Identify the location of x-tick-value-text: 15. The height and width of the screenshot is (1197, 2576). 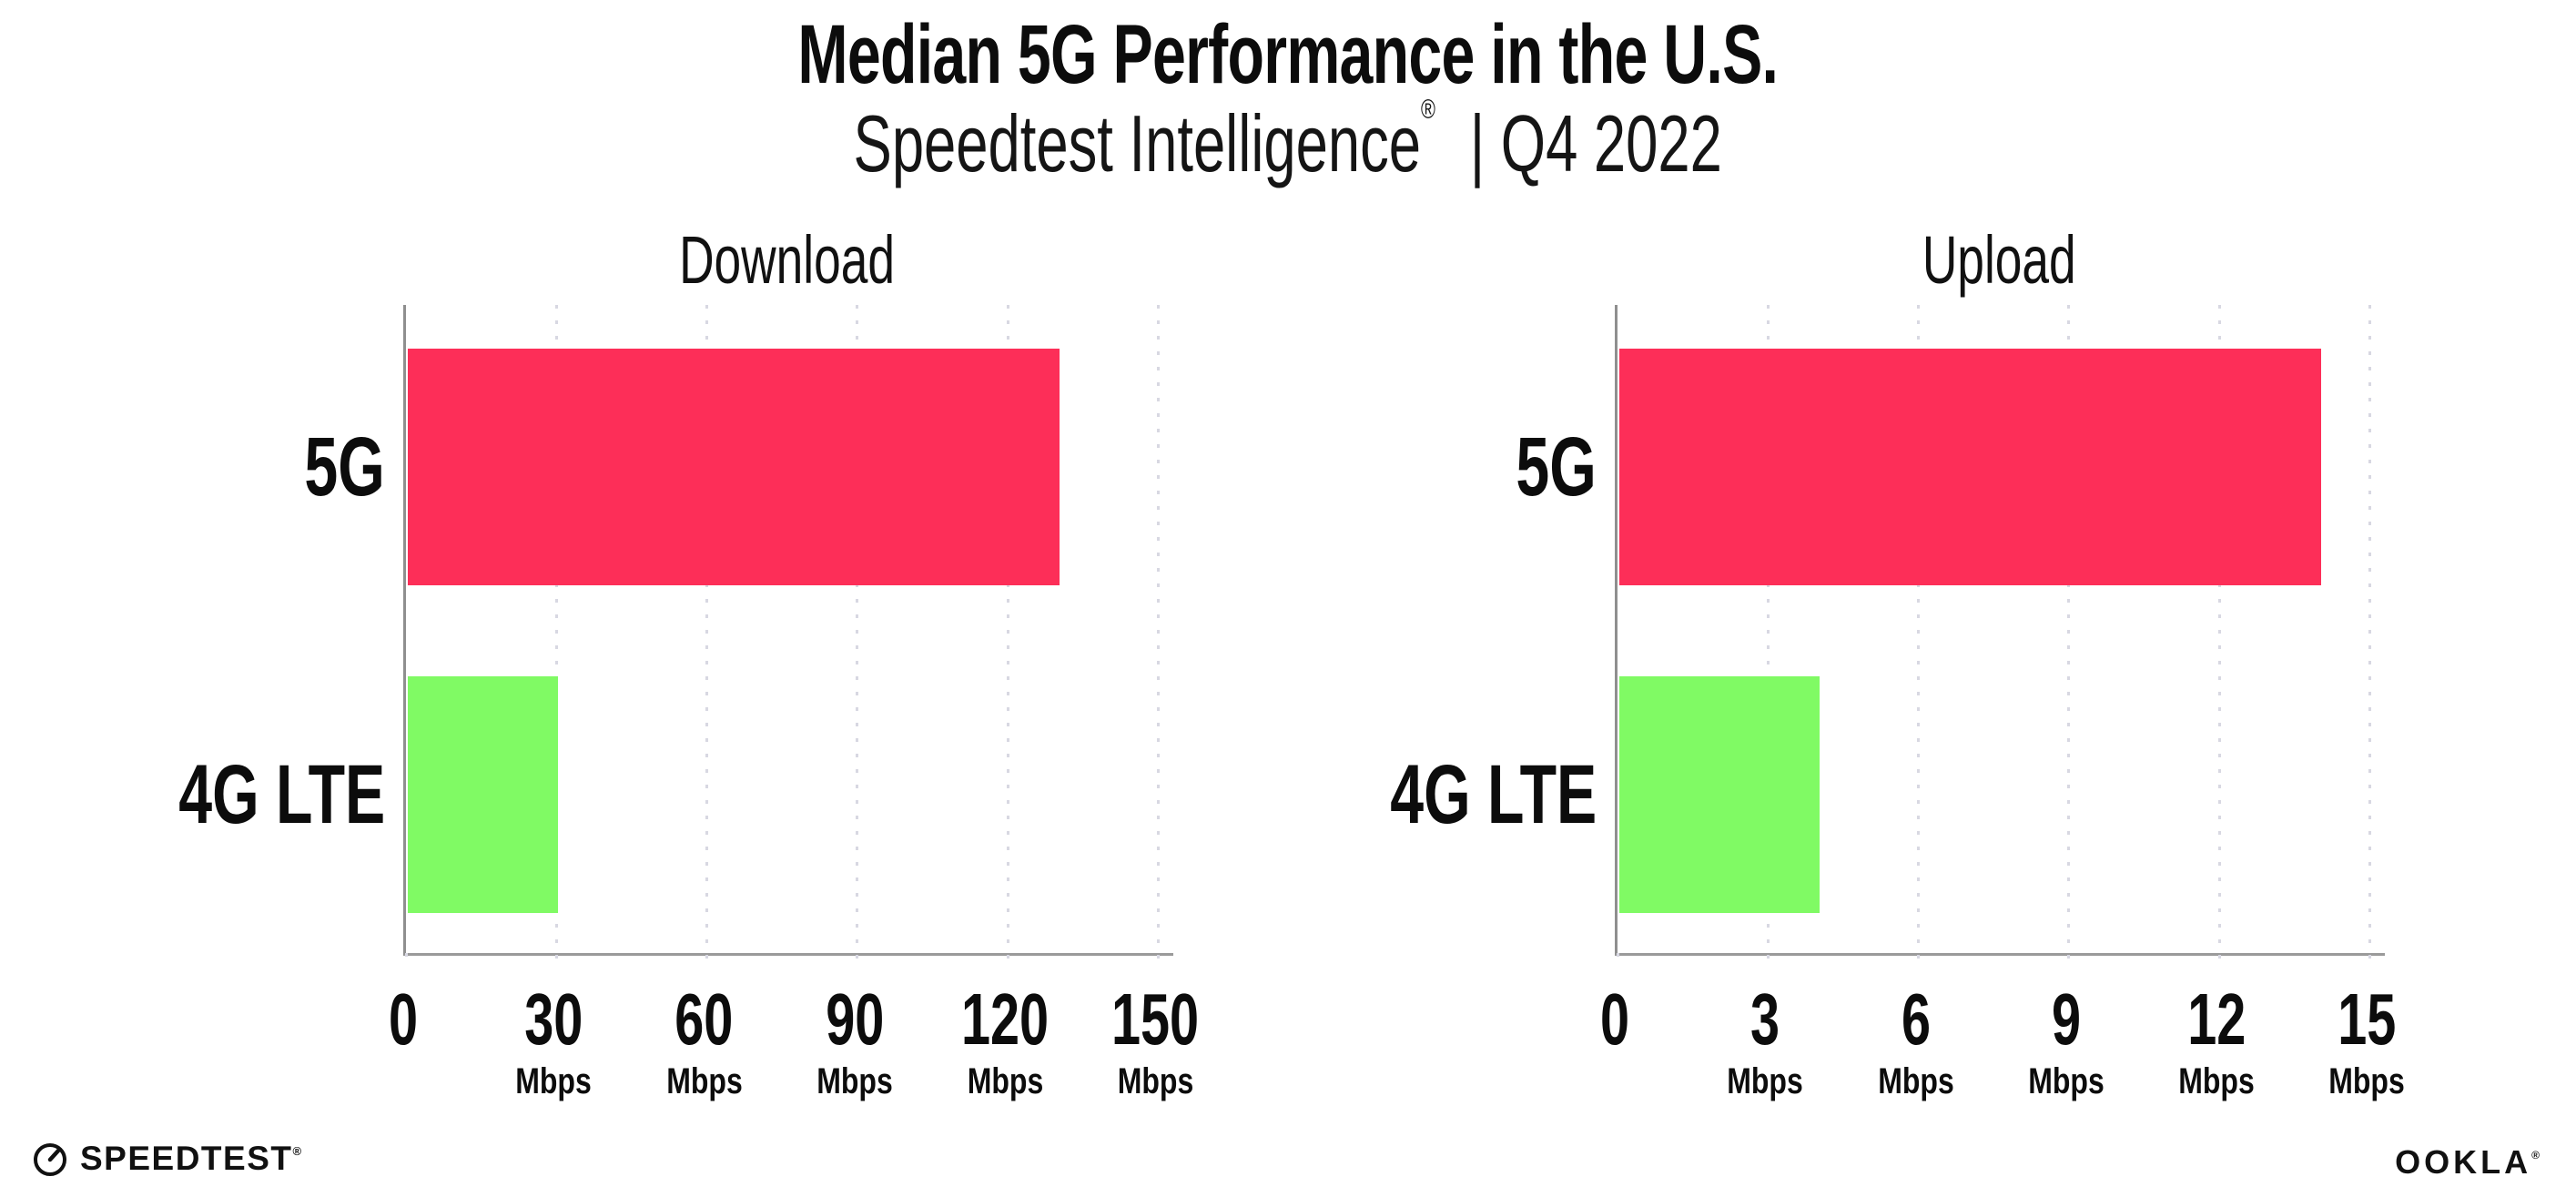
(2367, 1020).